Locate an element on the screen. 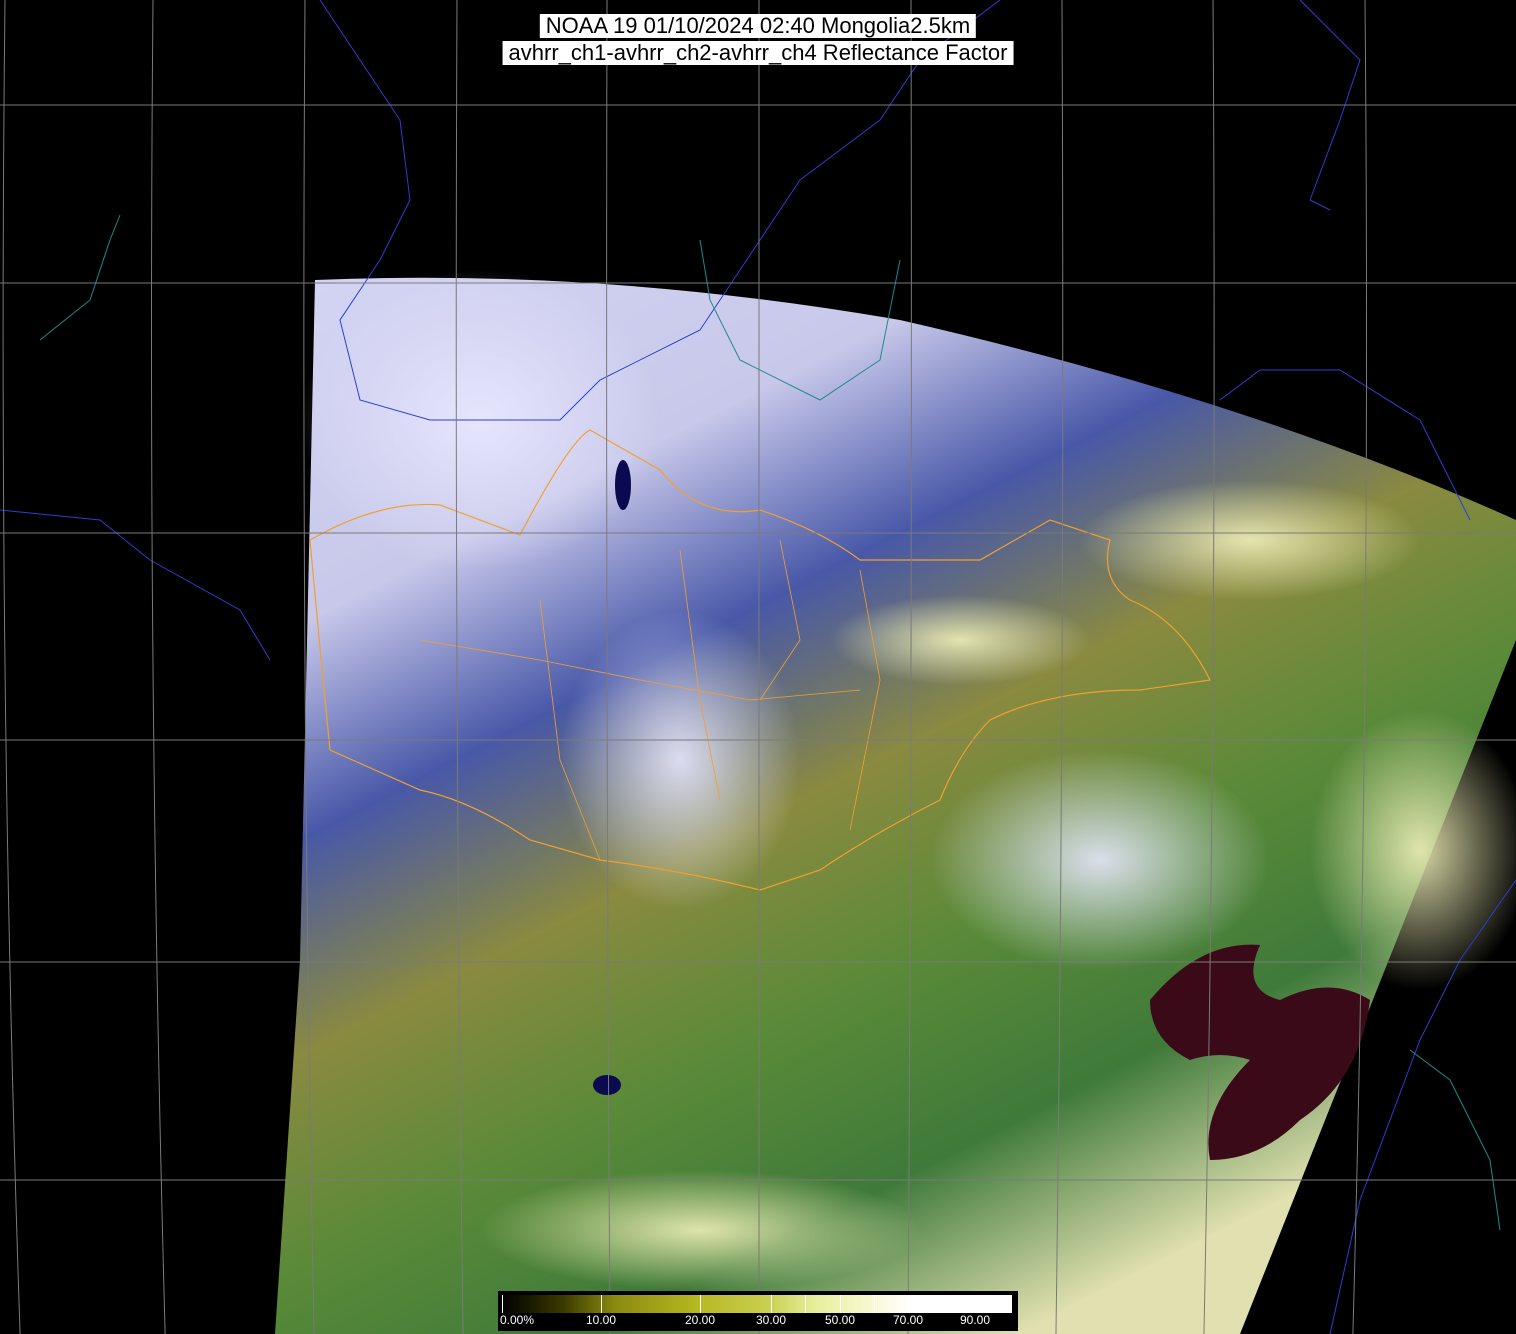  colorbar-label: 90.00 is located at coordinates (975, 1320).